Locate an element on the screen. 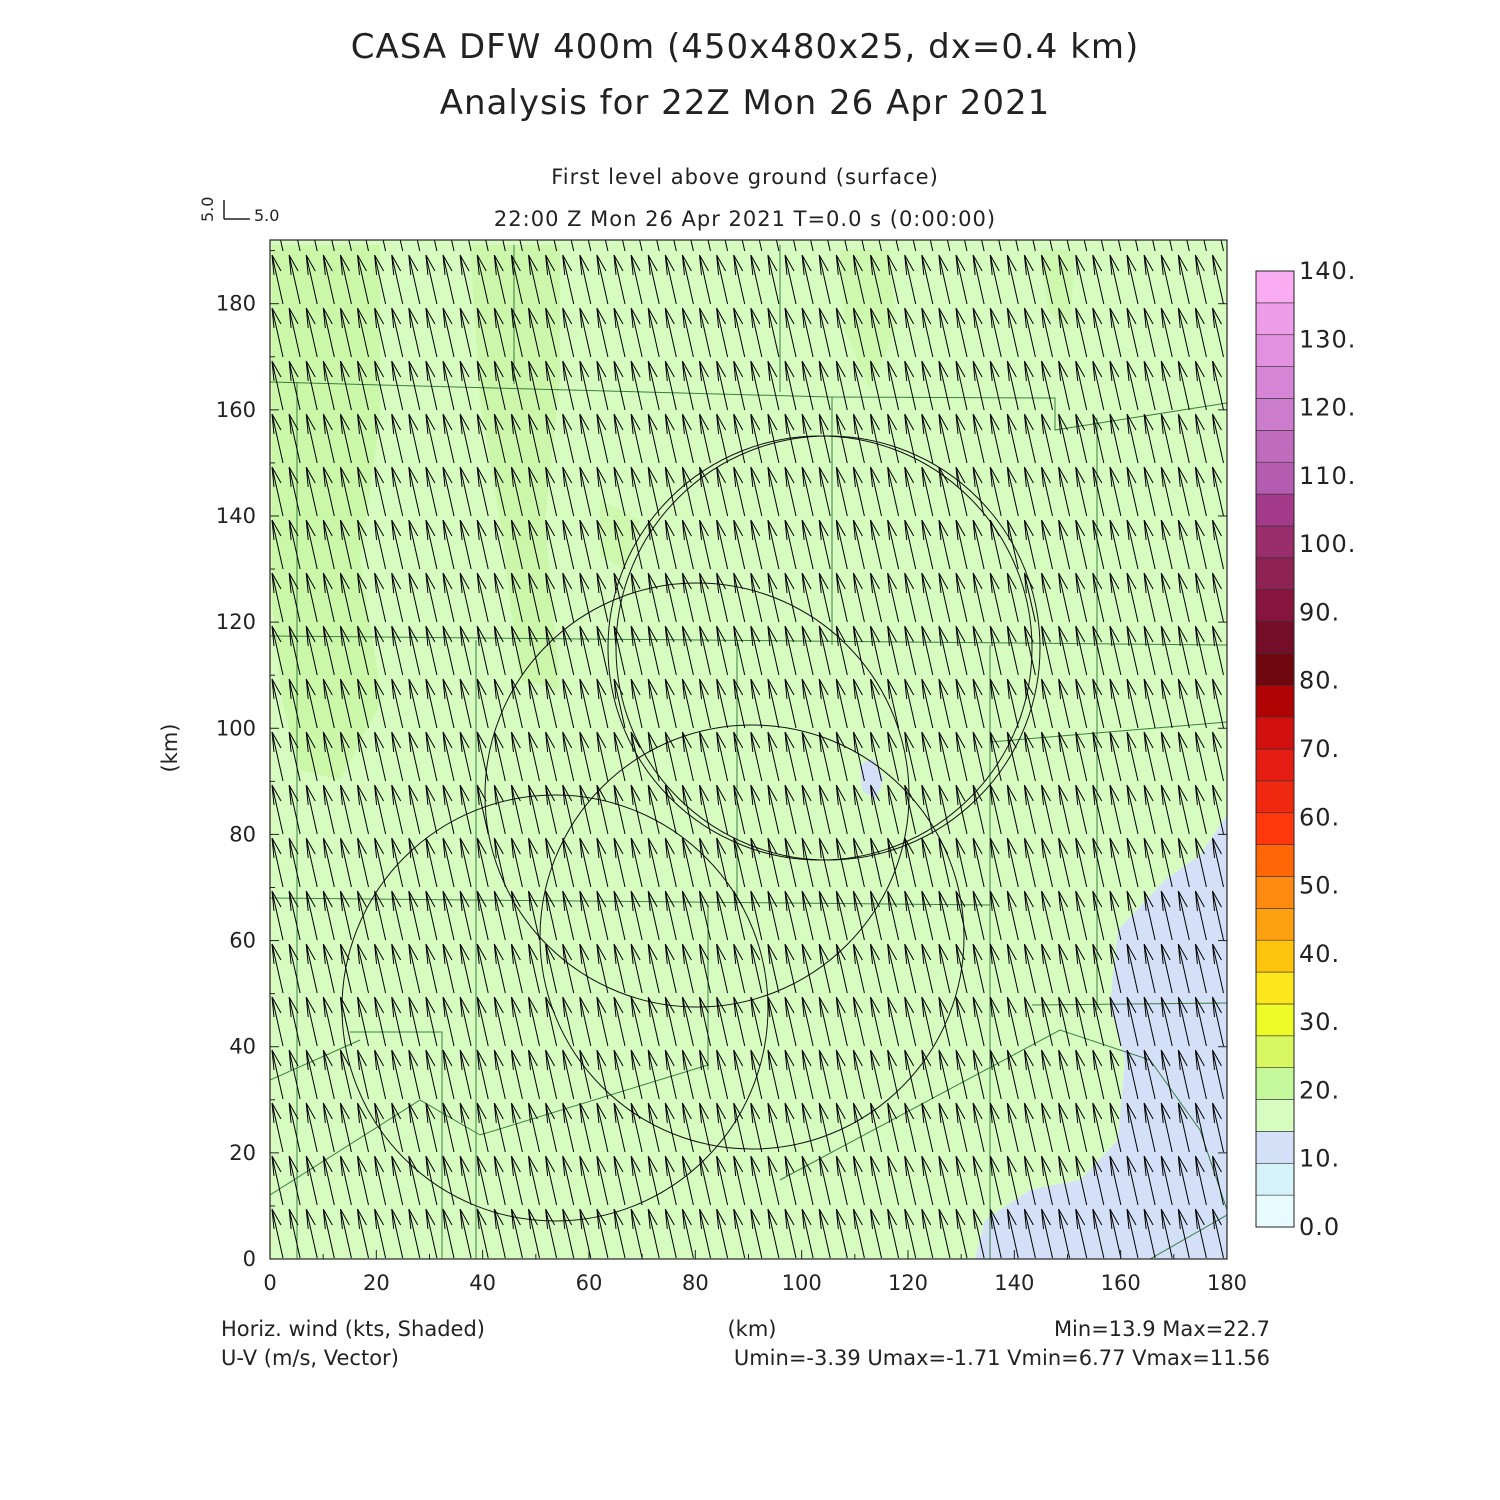  radar-range-ring is located at coordinates (697, 795).